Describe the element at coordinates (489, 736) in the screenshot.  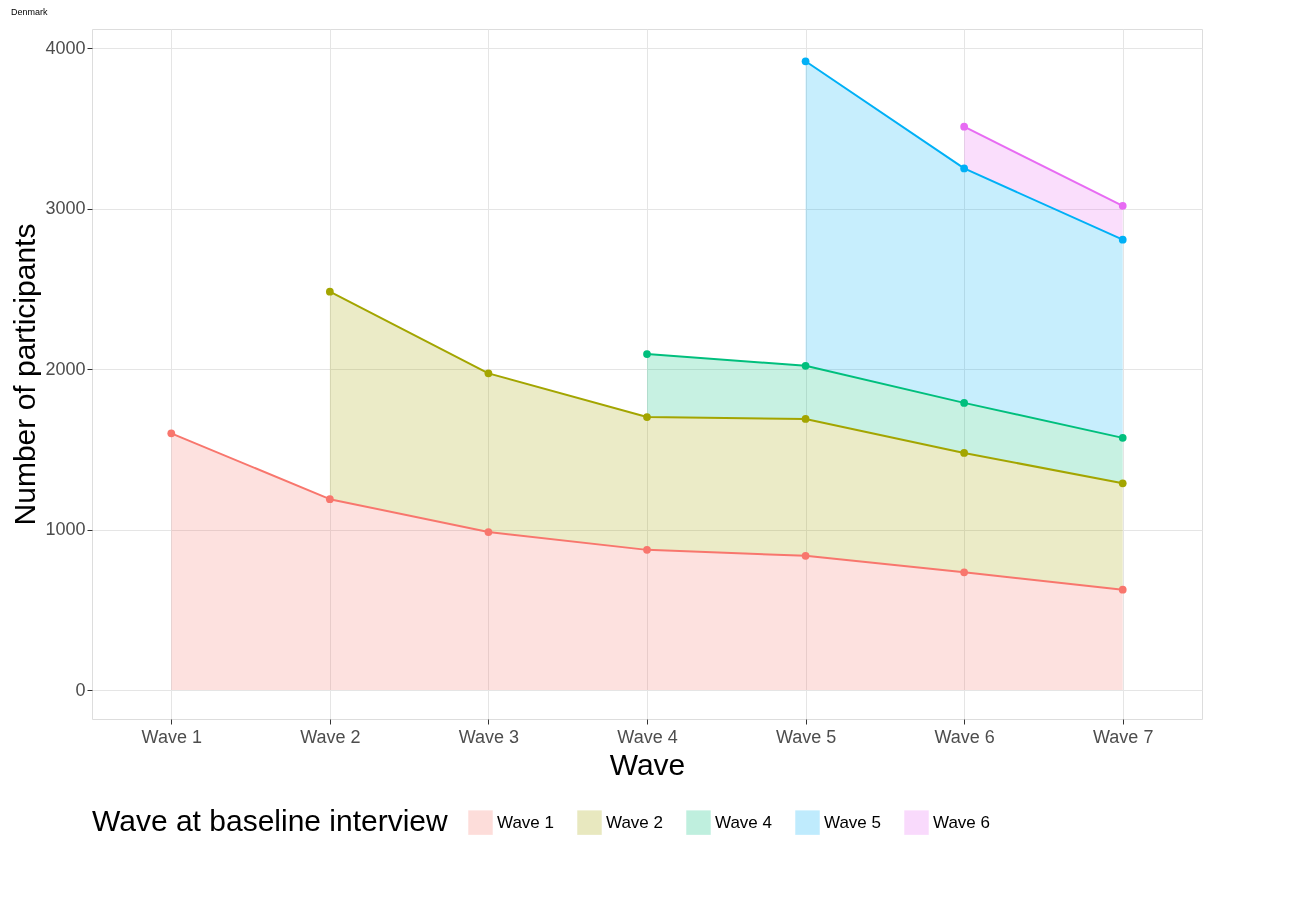
I see `x-tick-label: Wave 3` at that location.